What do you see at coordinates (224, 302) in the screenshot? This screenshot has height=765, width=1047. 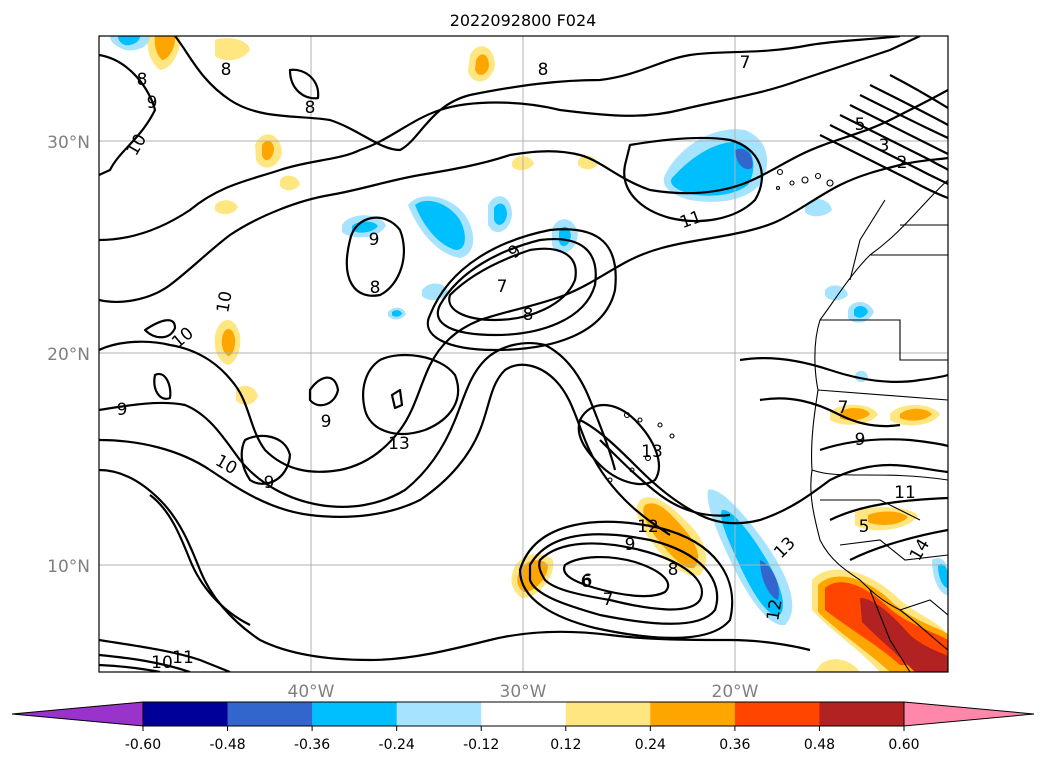 I see `contour-label: 10` at bounding box center [224, 302].